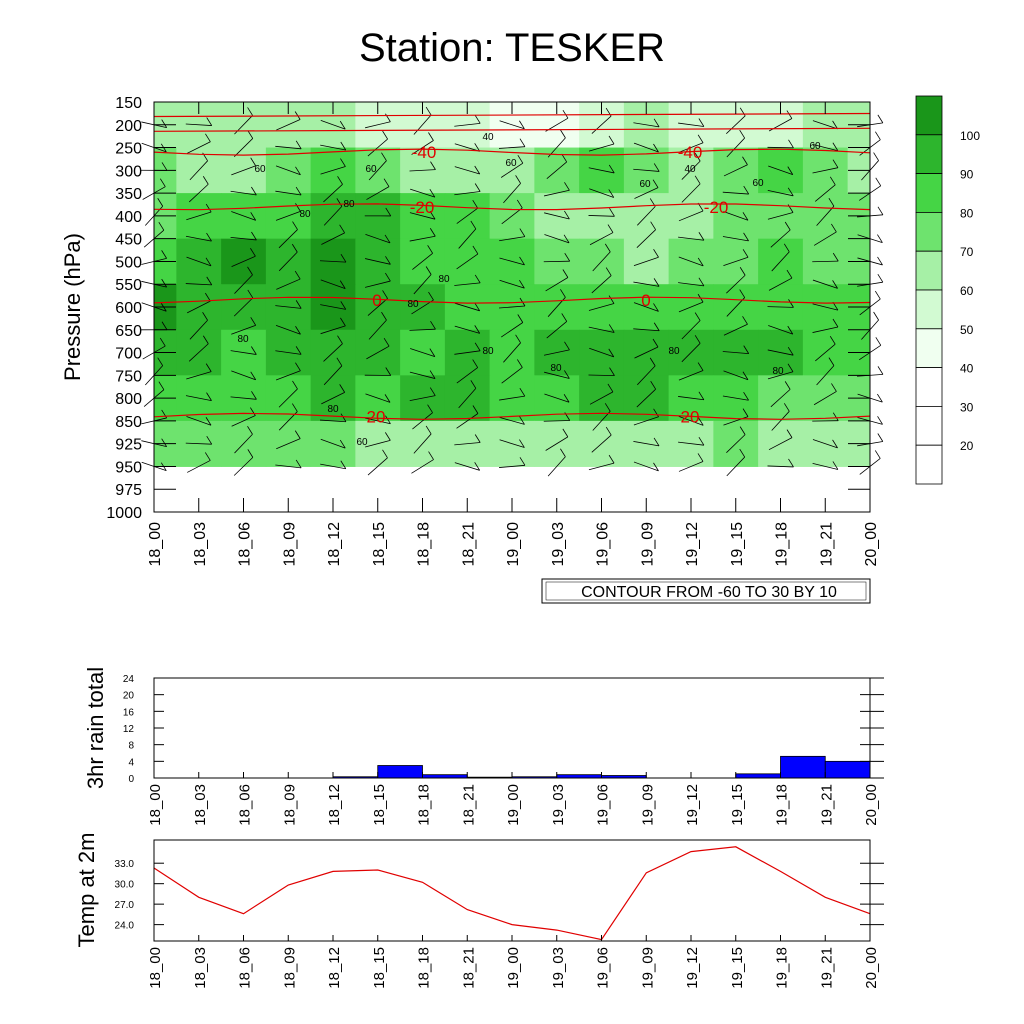  I want to click on rain-y-tick-label: 4, so click(131, 762).